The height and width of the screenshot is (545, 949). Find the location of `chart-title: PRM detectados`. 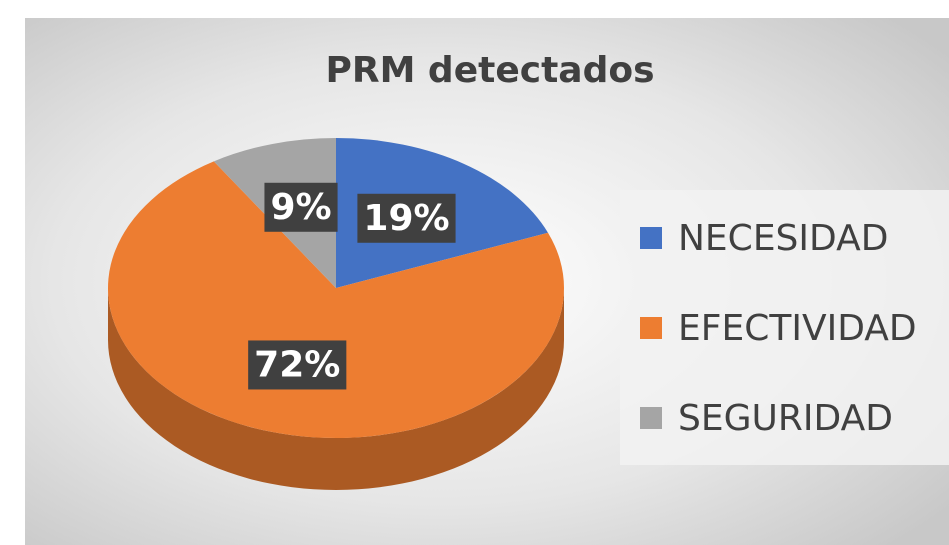

chart-title: PRM detectados is located at coordinates (489, 70).